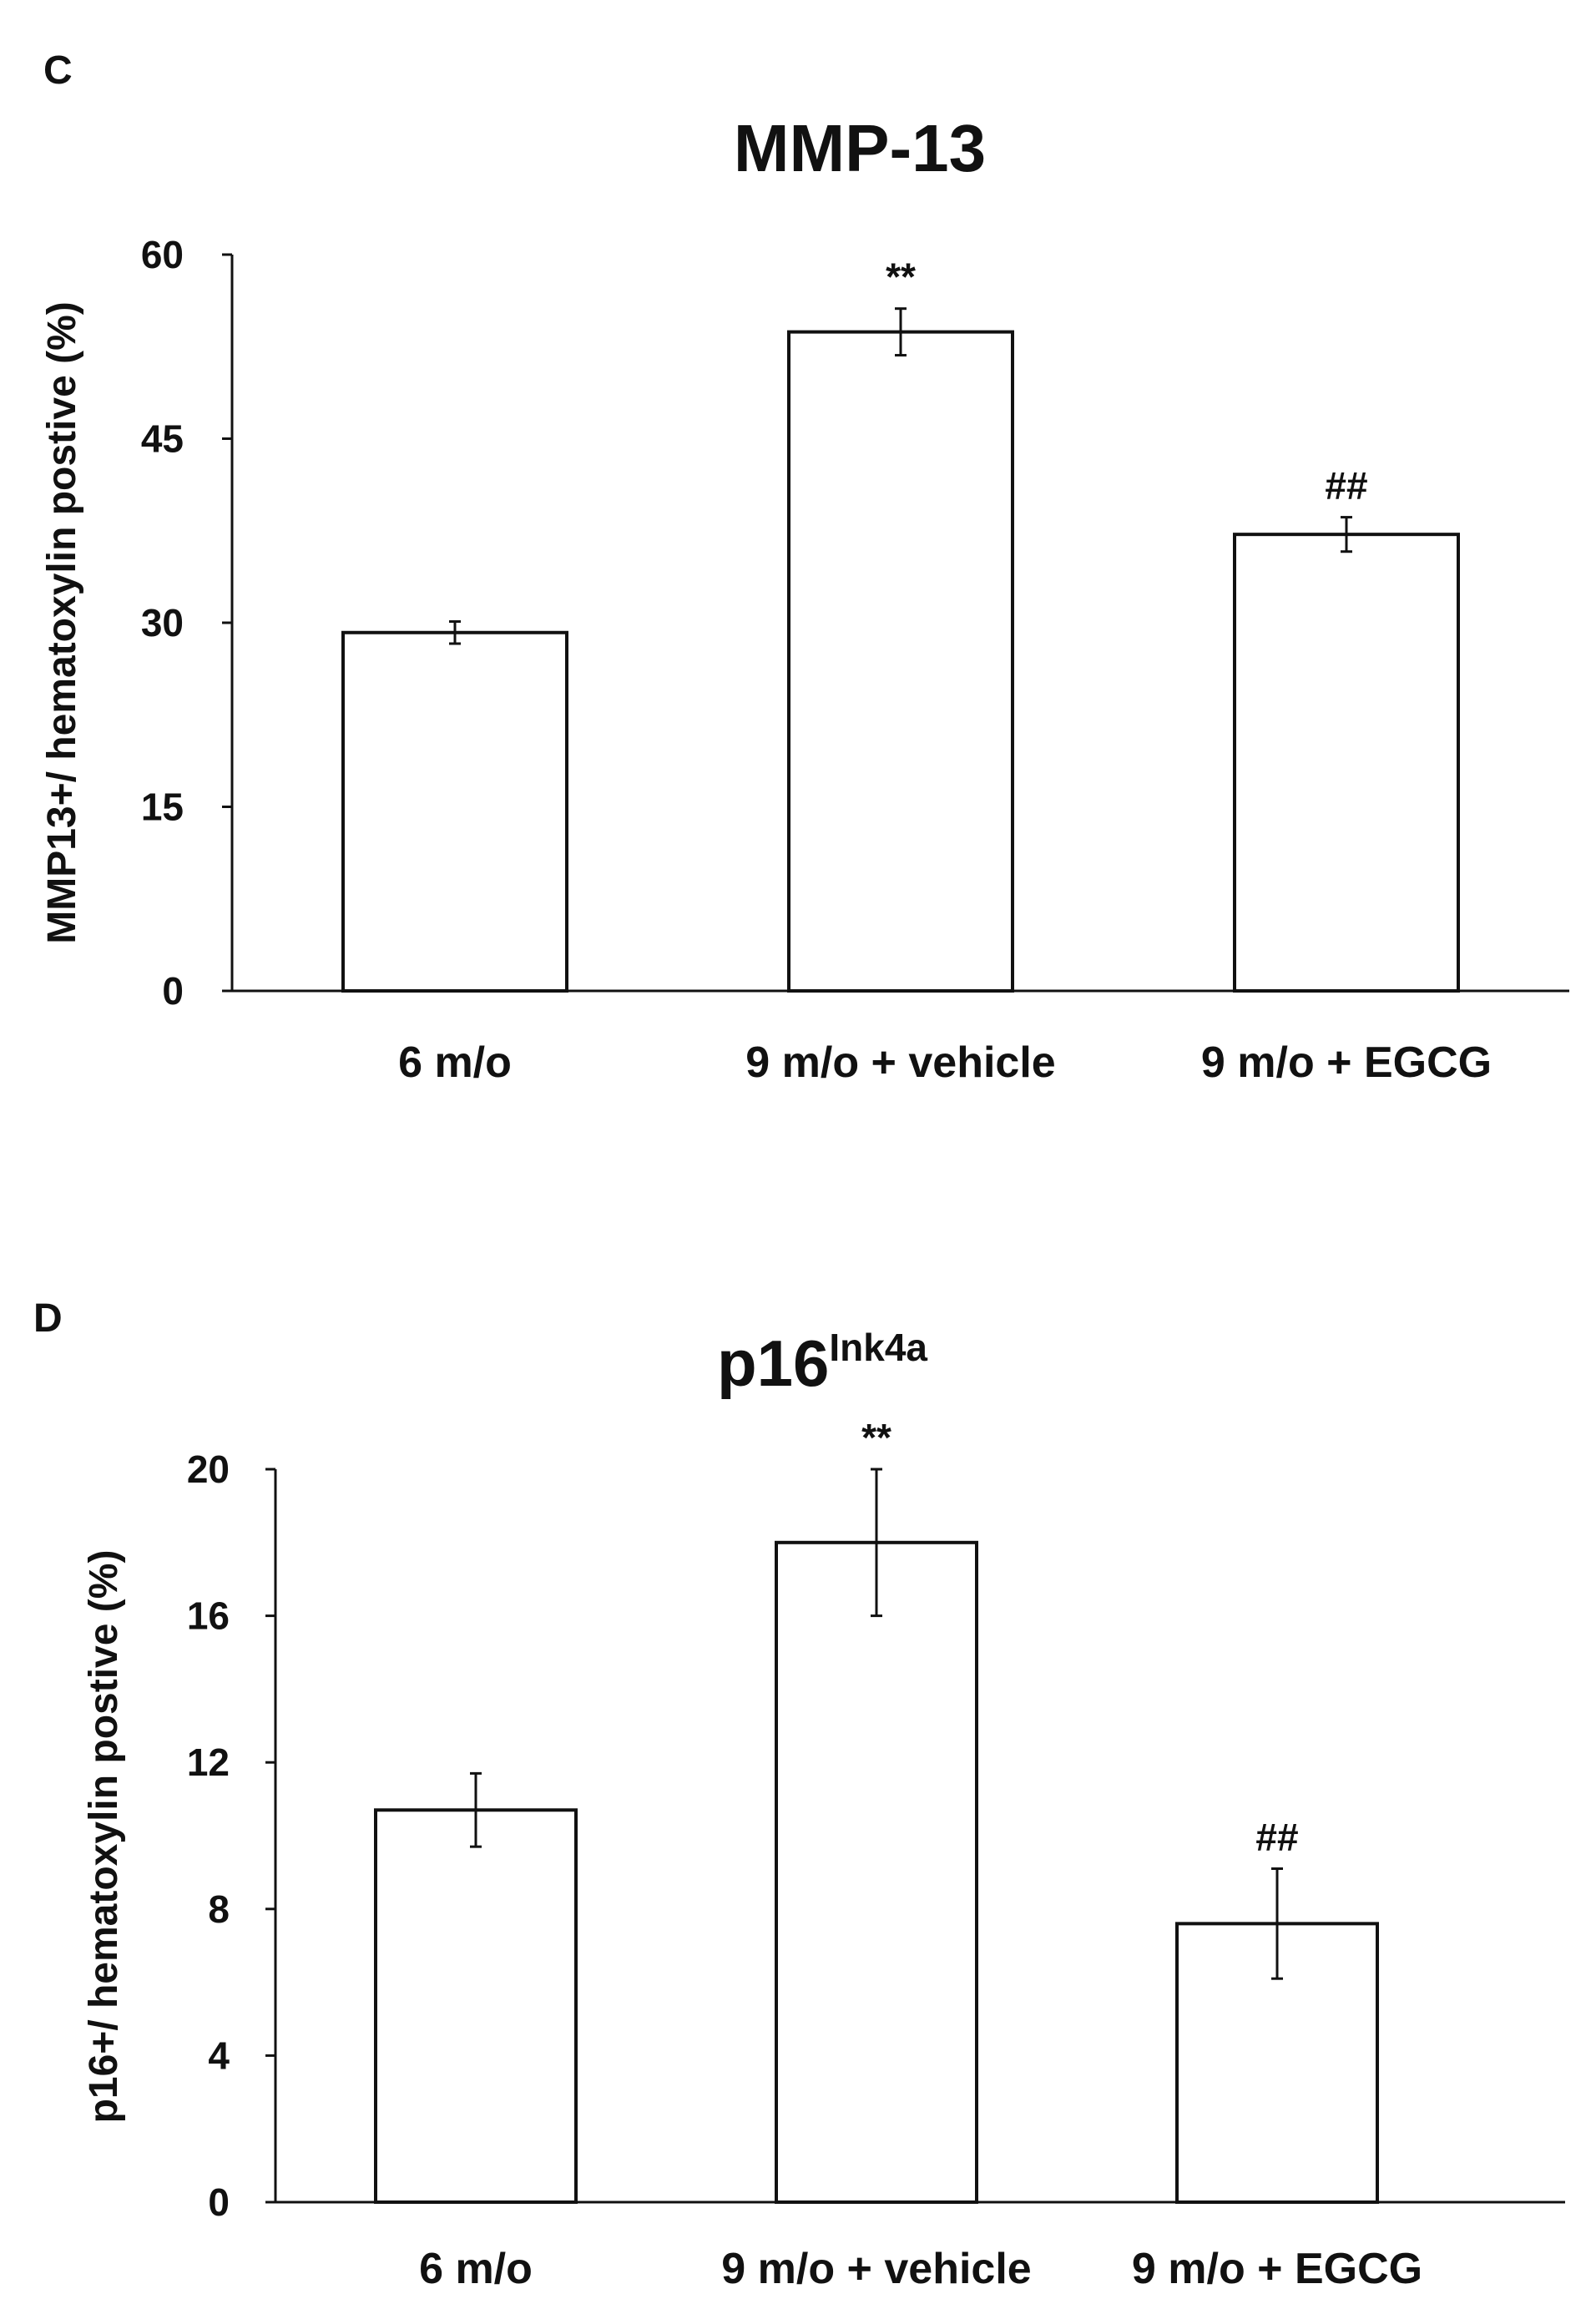 This screenshot has height=2304, width=1596. What do you see at coordinates (878, 1347) in the screenshot?
I see `chart-title-superscript: Ink4a` at bounding box center [878, 1347].